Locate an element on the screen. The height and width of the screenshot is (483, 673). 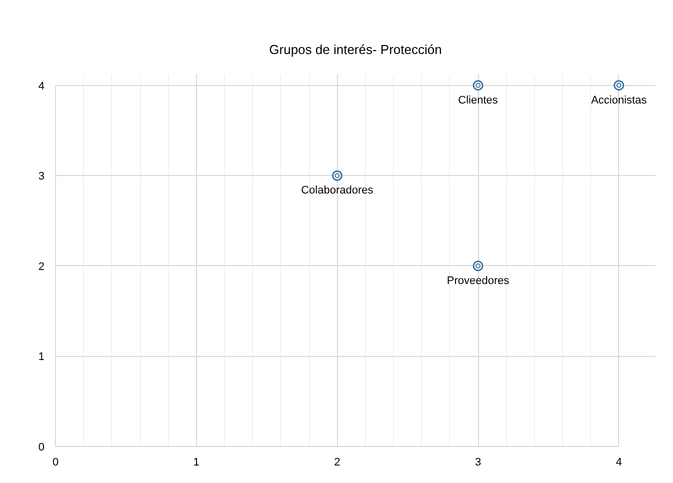
annotation: Colaboradores is located at coordinates (337, 190).